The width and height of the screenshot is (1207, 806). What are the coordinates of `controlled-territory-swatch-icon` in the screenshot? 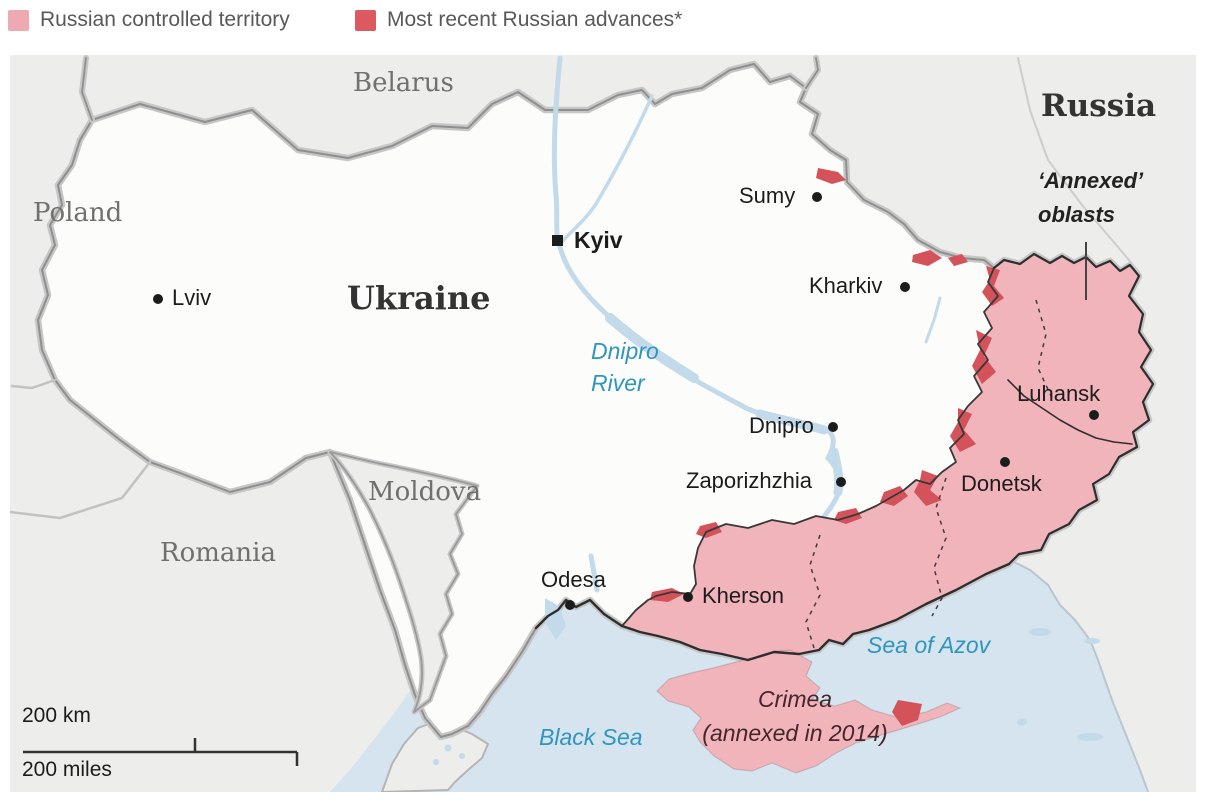 It's located at (18, 20).